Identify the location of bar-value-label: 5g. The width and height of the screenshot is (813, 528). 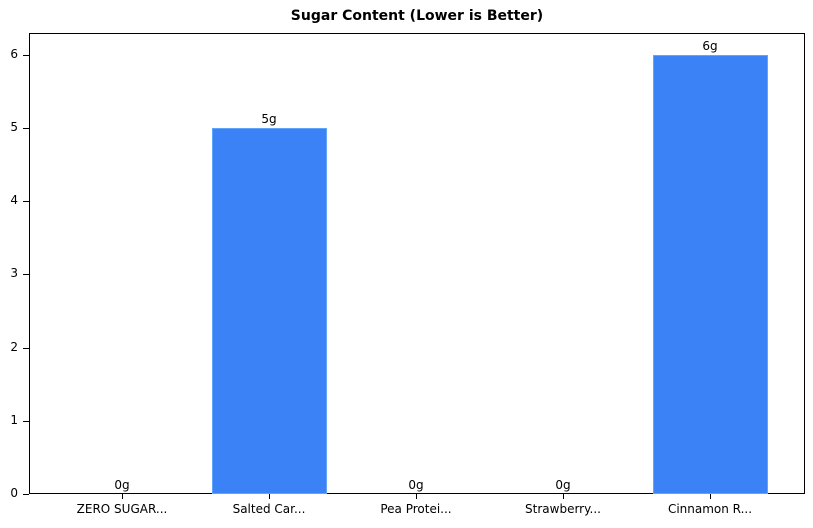
(269, 119).